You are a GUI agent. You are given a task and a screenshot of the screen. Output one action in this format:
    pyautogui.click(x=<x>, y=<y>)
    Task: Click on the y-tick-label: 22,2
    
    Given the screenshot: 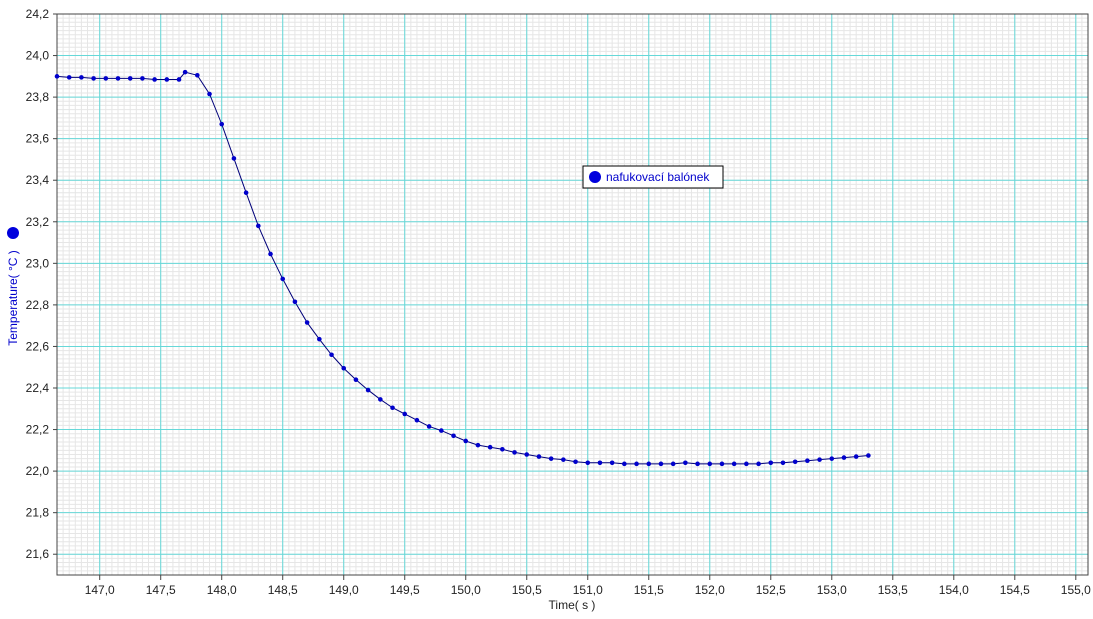 What is the action you would take?
    pyautogui.click(x=38, y=430)
    